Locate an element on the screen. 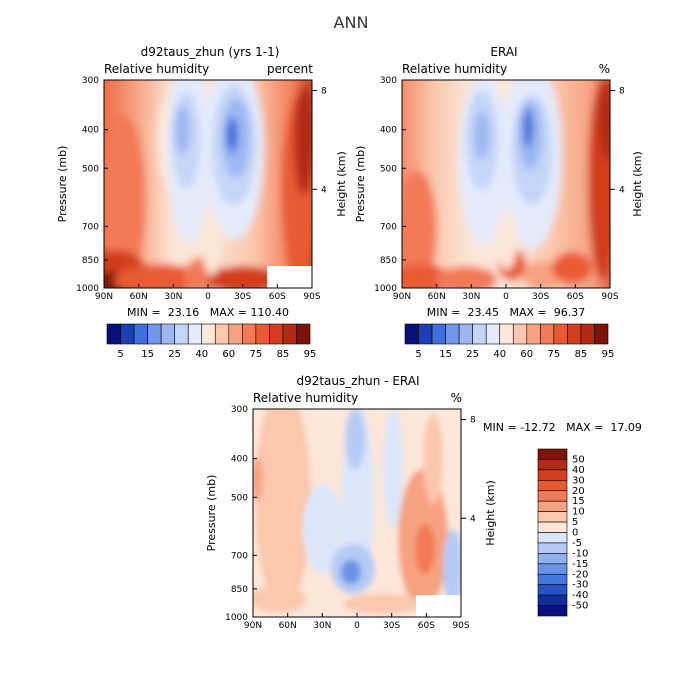 Image resolution: width=700 pixels, height=700 pixels. contour-fill is located at coordinates (357, 513).